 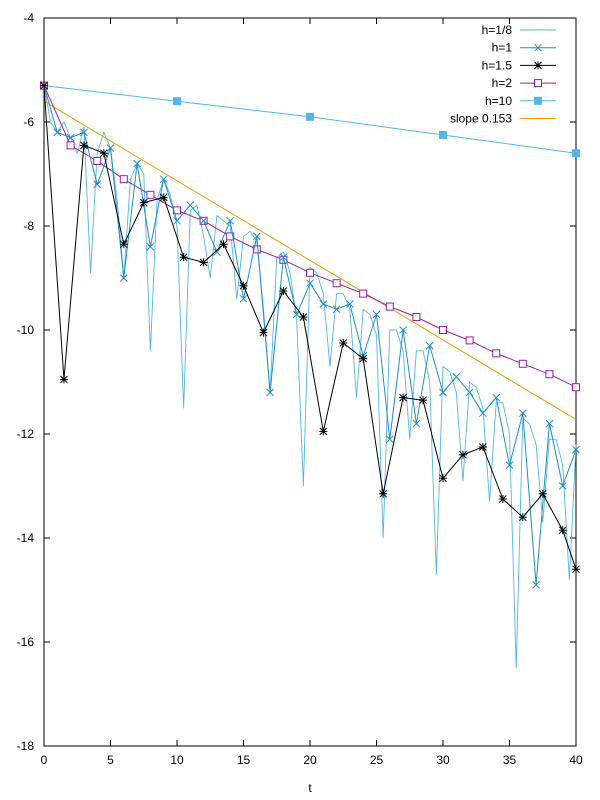 I want to click on legend-entry: h=1/8, so click(x=519, y=30).